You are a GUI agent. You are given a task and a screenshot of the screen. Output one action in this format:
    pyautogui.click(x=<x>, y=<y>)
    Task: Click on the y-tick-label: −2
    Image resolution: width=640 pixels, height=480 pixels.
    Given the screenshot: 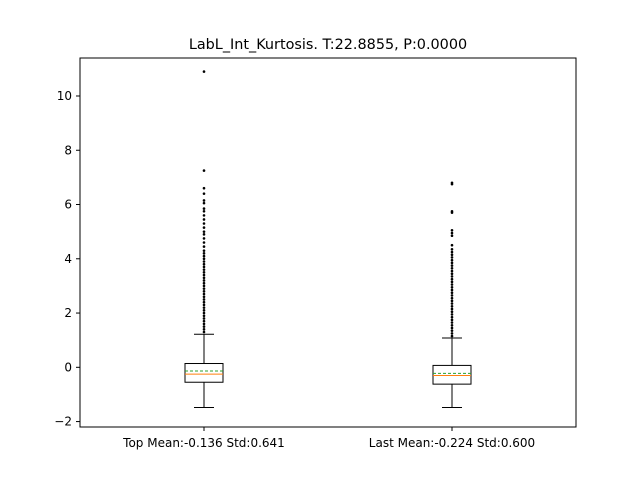 What is the action you would take?
    pyautogui.click(x=63, y=422)
    